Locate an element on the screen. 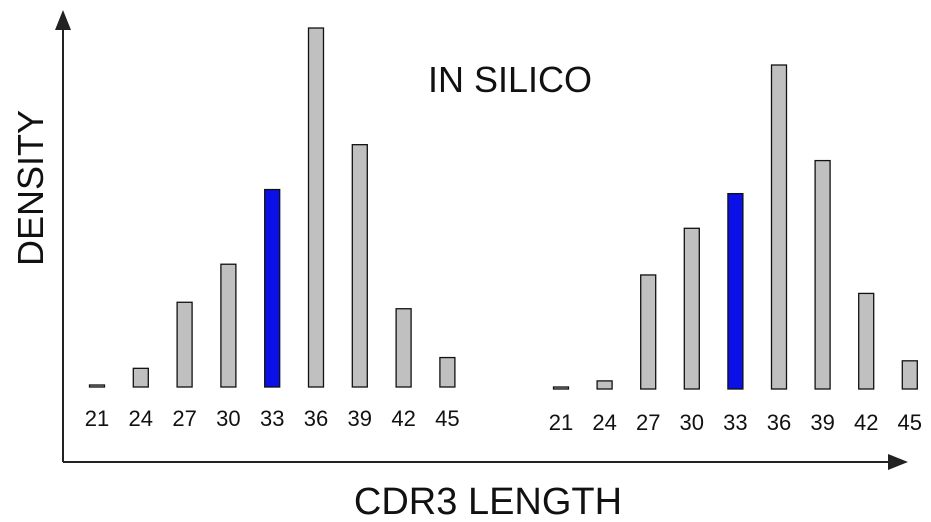  y-axis-title: DENSITY is located at coordinates (30, 188).